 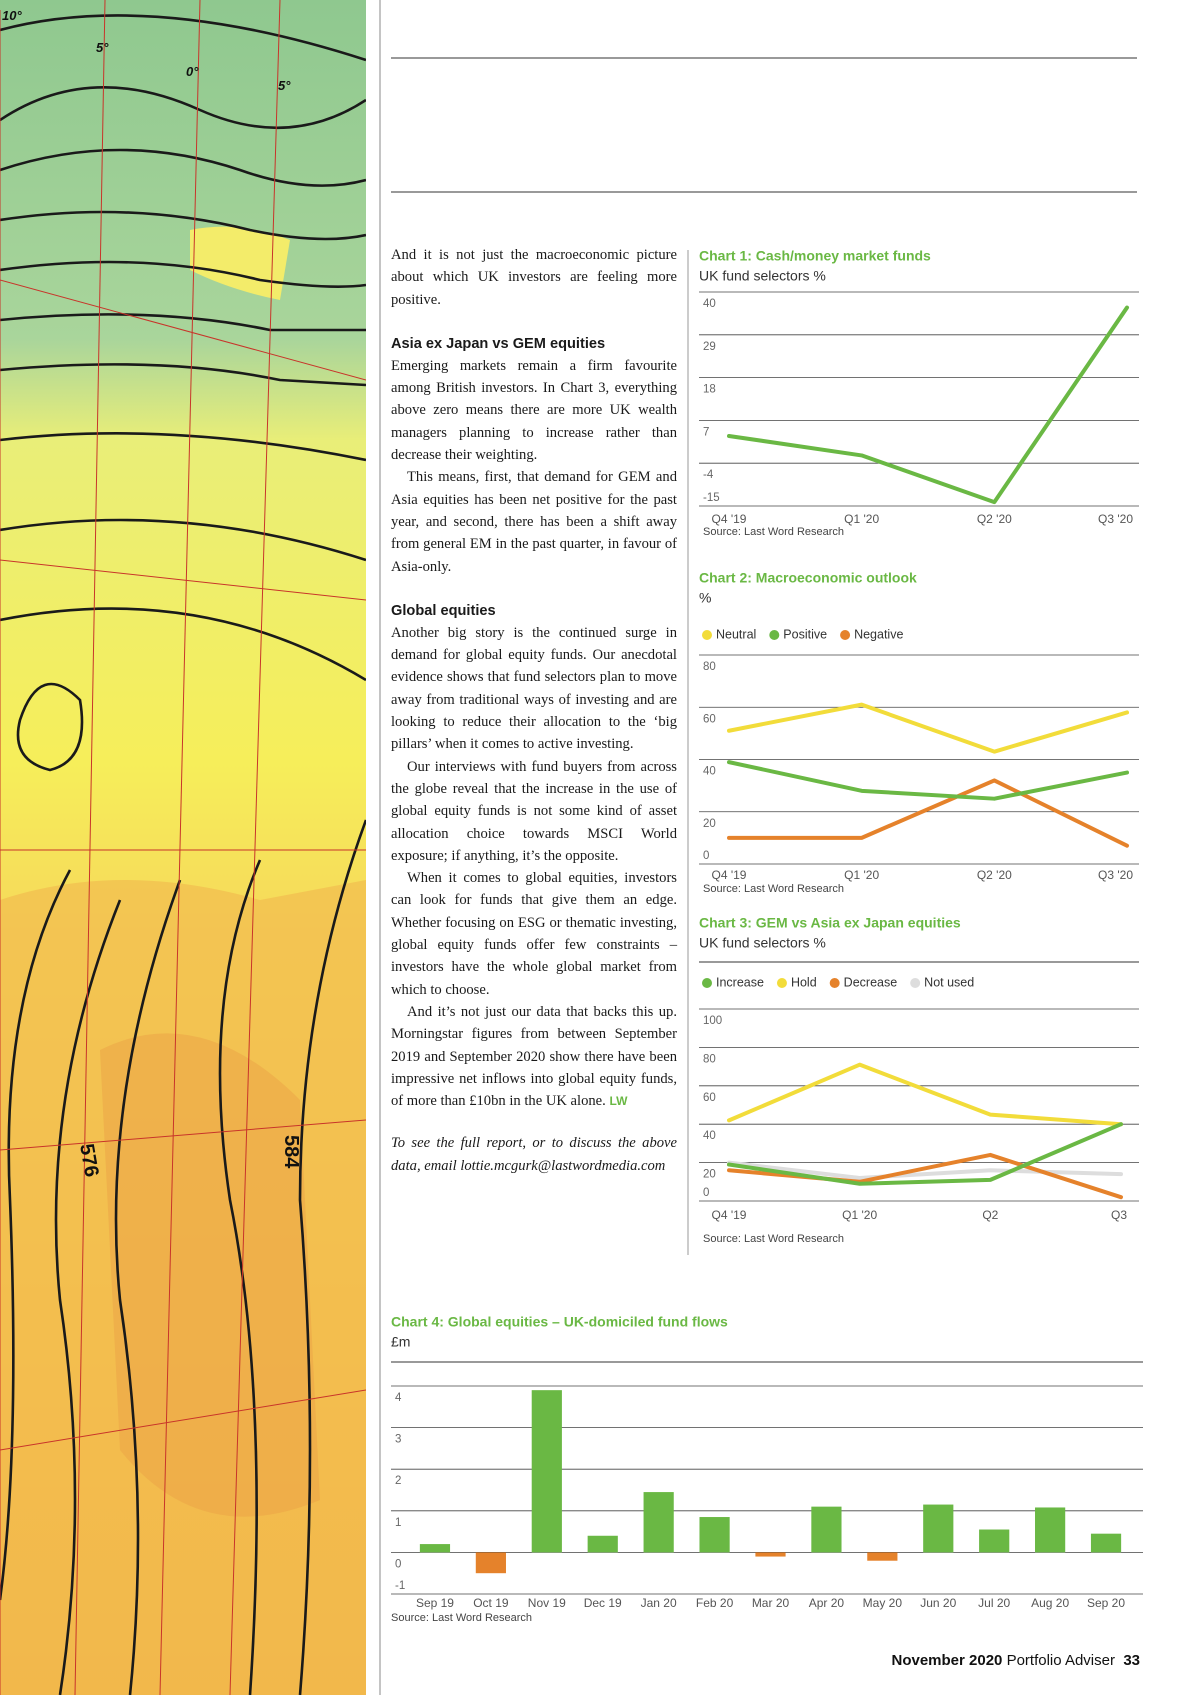 I want to click on subheading: Global equities, so click(x=443, y=610).